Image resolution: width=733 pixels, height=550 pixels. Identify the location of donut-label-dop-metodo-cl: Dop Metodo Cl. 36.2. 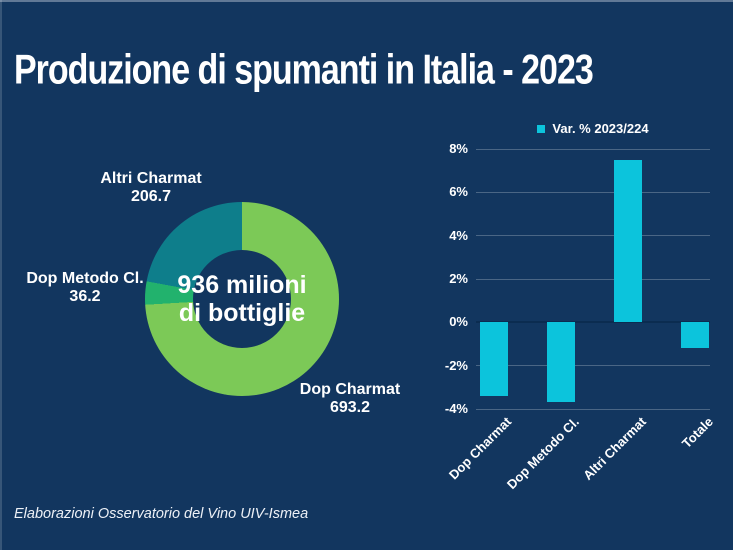
(97, 288).